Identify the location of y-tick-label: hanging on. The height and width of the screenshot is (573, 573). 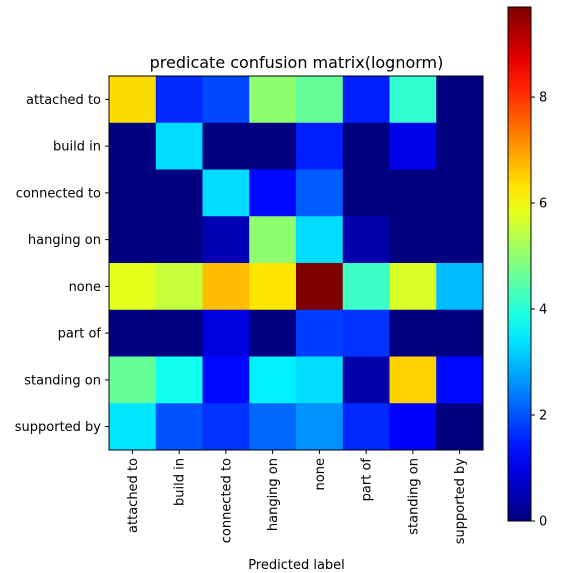
(64, 240).